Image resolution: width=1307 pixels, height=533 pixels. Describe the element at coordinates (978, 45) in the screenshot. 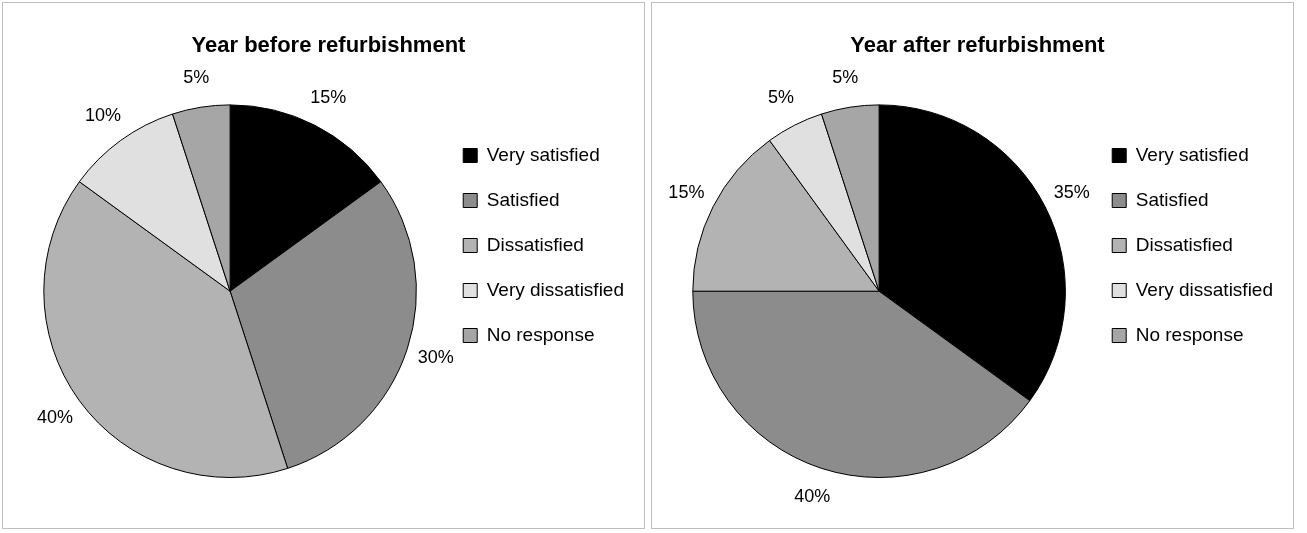

I see `chart-title: Year after refurbishment` at that location.